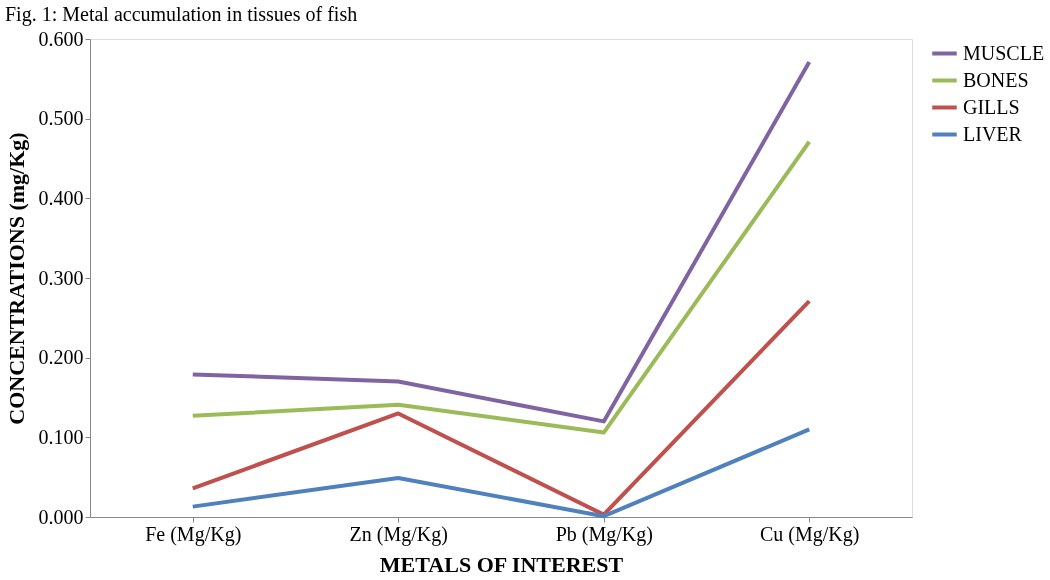  I want to click on legend-label: GILLS, so click(991, 106).